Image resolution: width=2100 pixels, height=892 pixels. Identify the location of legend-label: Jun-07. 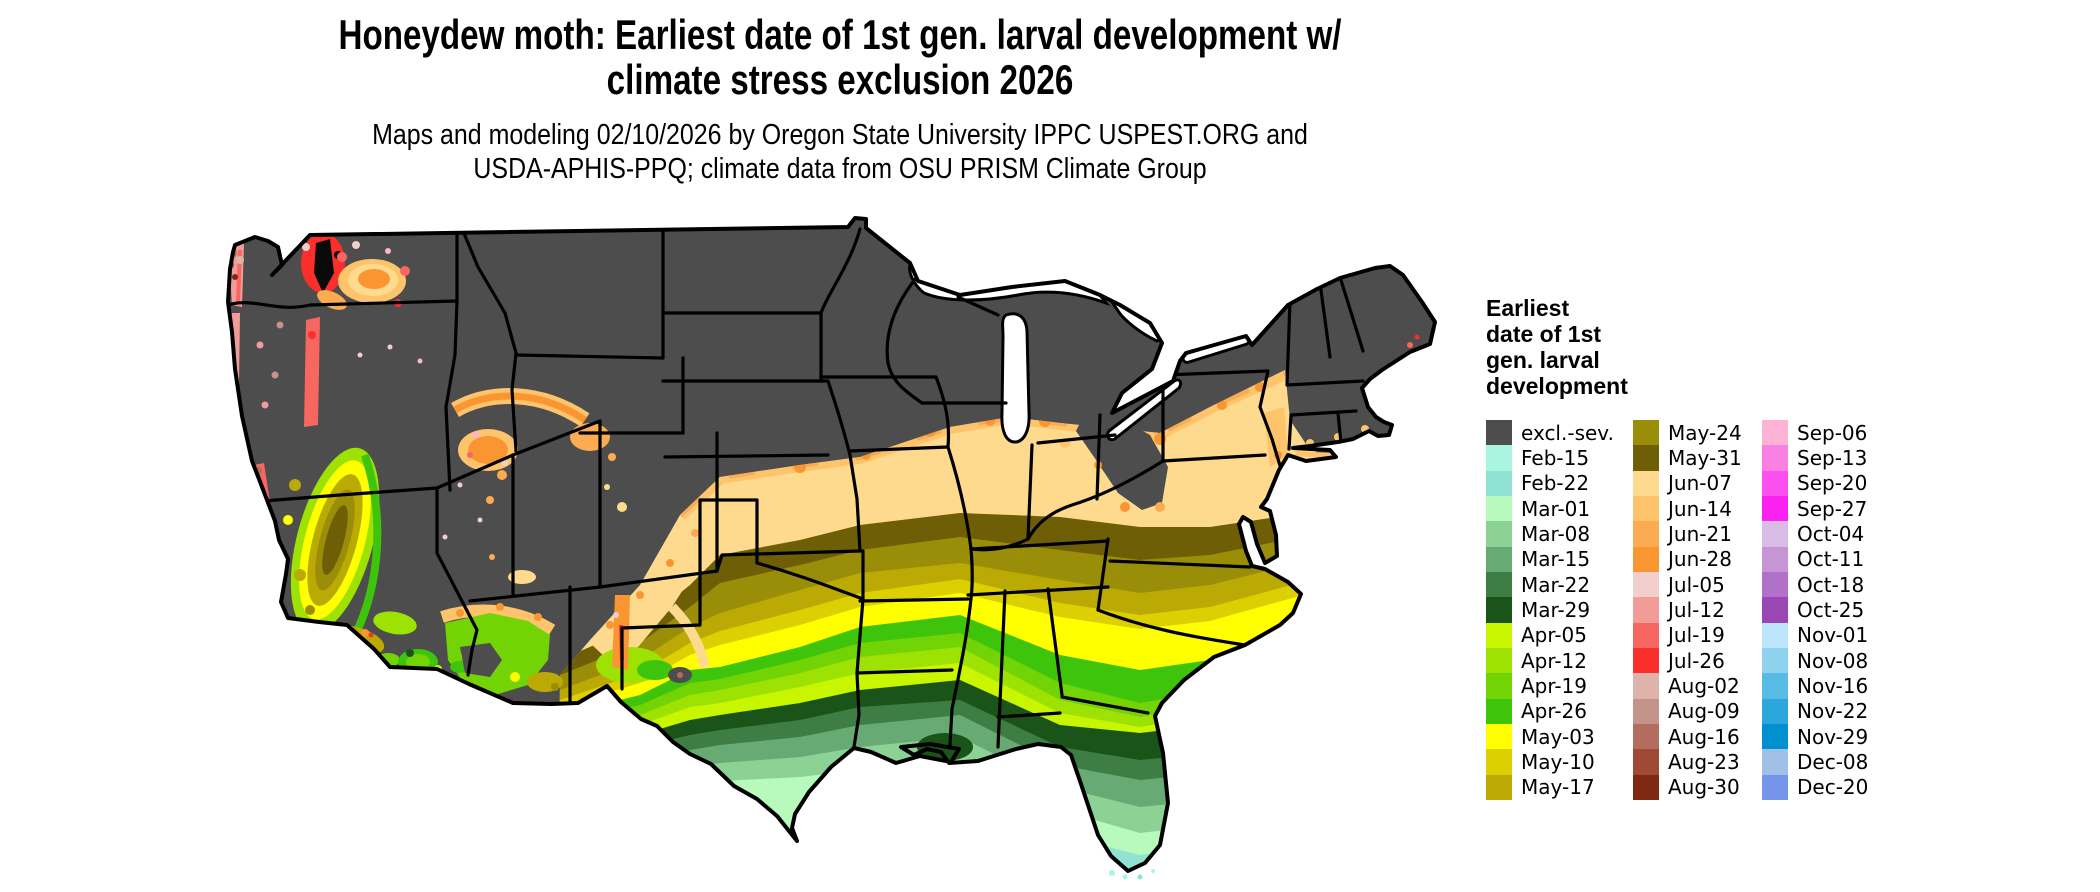
(1700, 483).